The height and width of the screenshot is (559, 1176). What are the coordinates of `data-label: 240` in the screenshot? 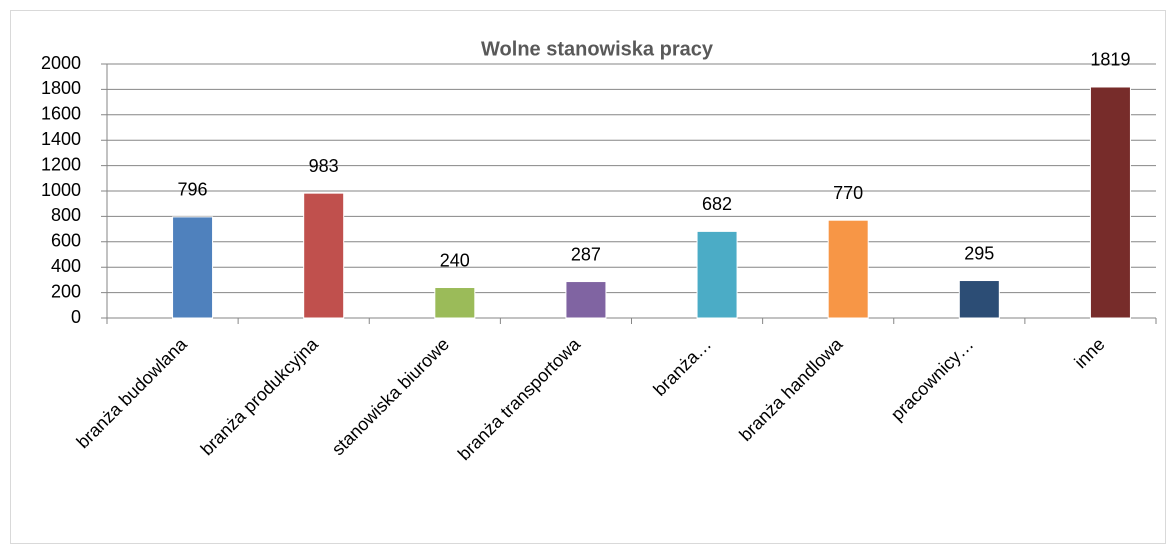 It's located at (455, 260).